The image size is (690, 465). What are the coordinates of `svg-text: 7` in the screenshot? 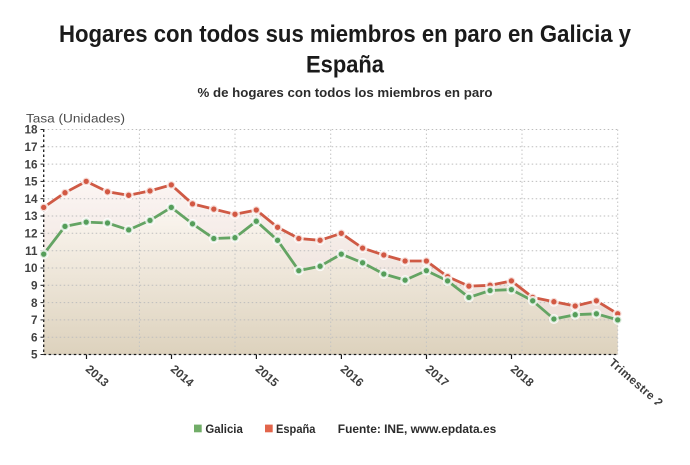 It's located at (34, 320).